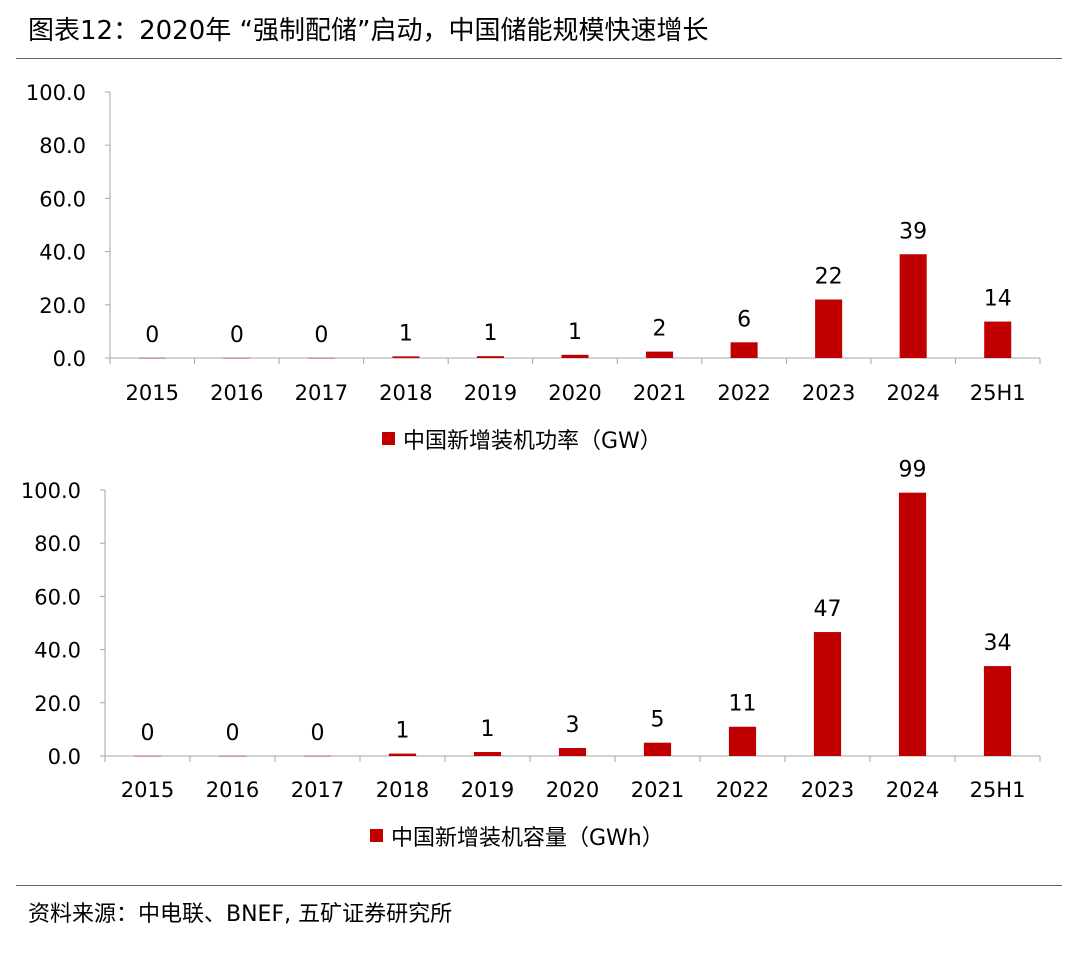 This screenshot has height=955, width=1080. What do you see at coordinates (744, 319) in the screenshot?
I see `data-label-2022: 6` at bounding box center [744, 319].